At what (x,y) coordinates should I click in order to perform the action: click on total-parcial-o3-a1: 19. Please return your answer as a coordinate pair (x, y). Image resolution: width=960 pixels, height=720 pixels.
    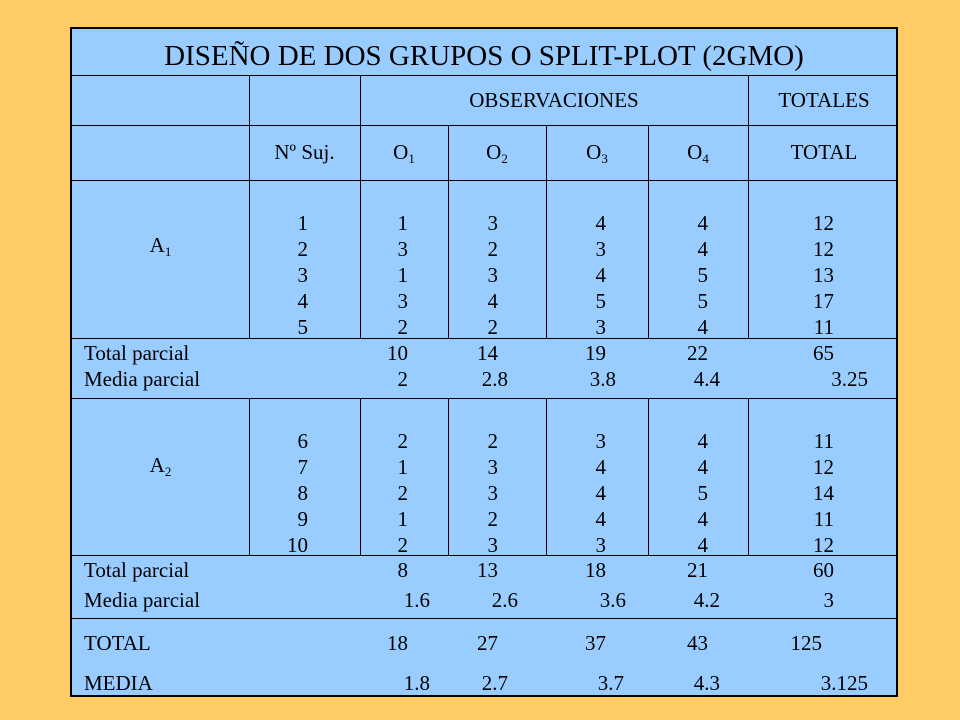
    Looking at the image, I should click on (595, 353).